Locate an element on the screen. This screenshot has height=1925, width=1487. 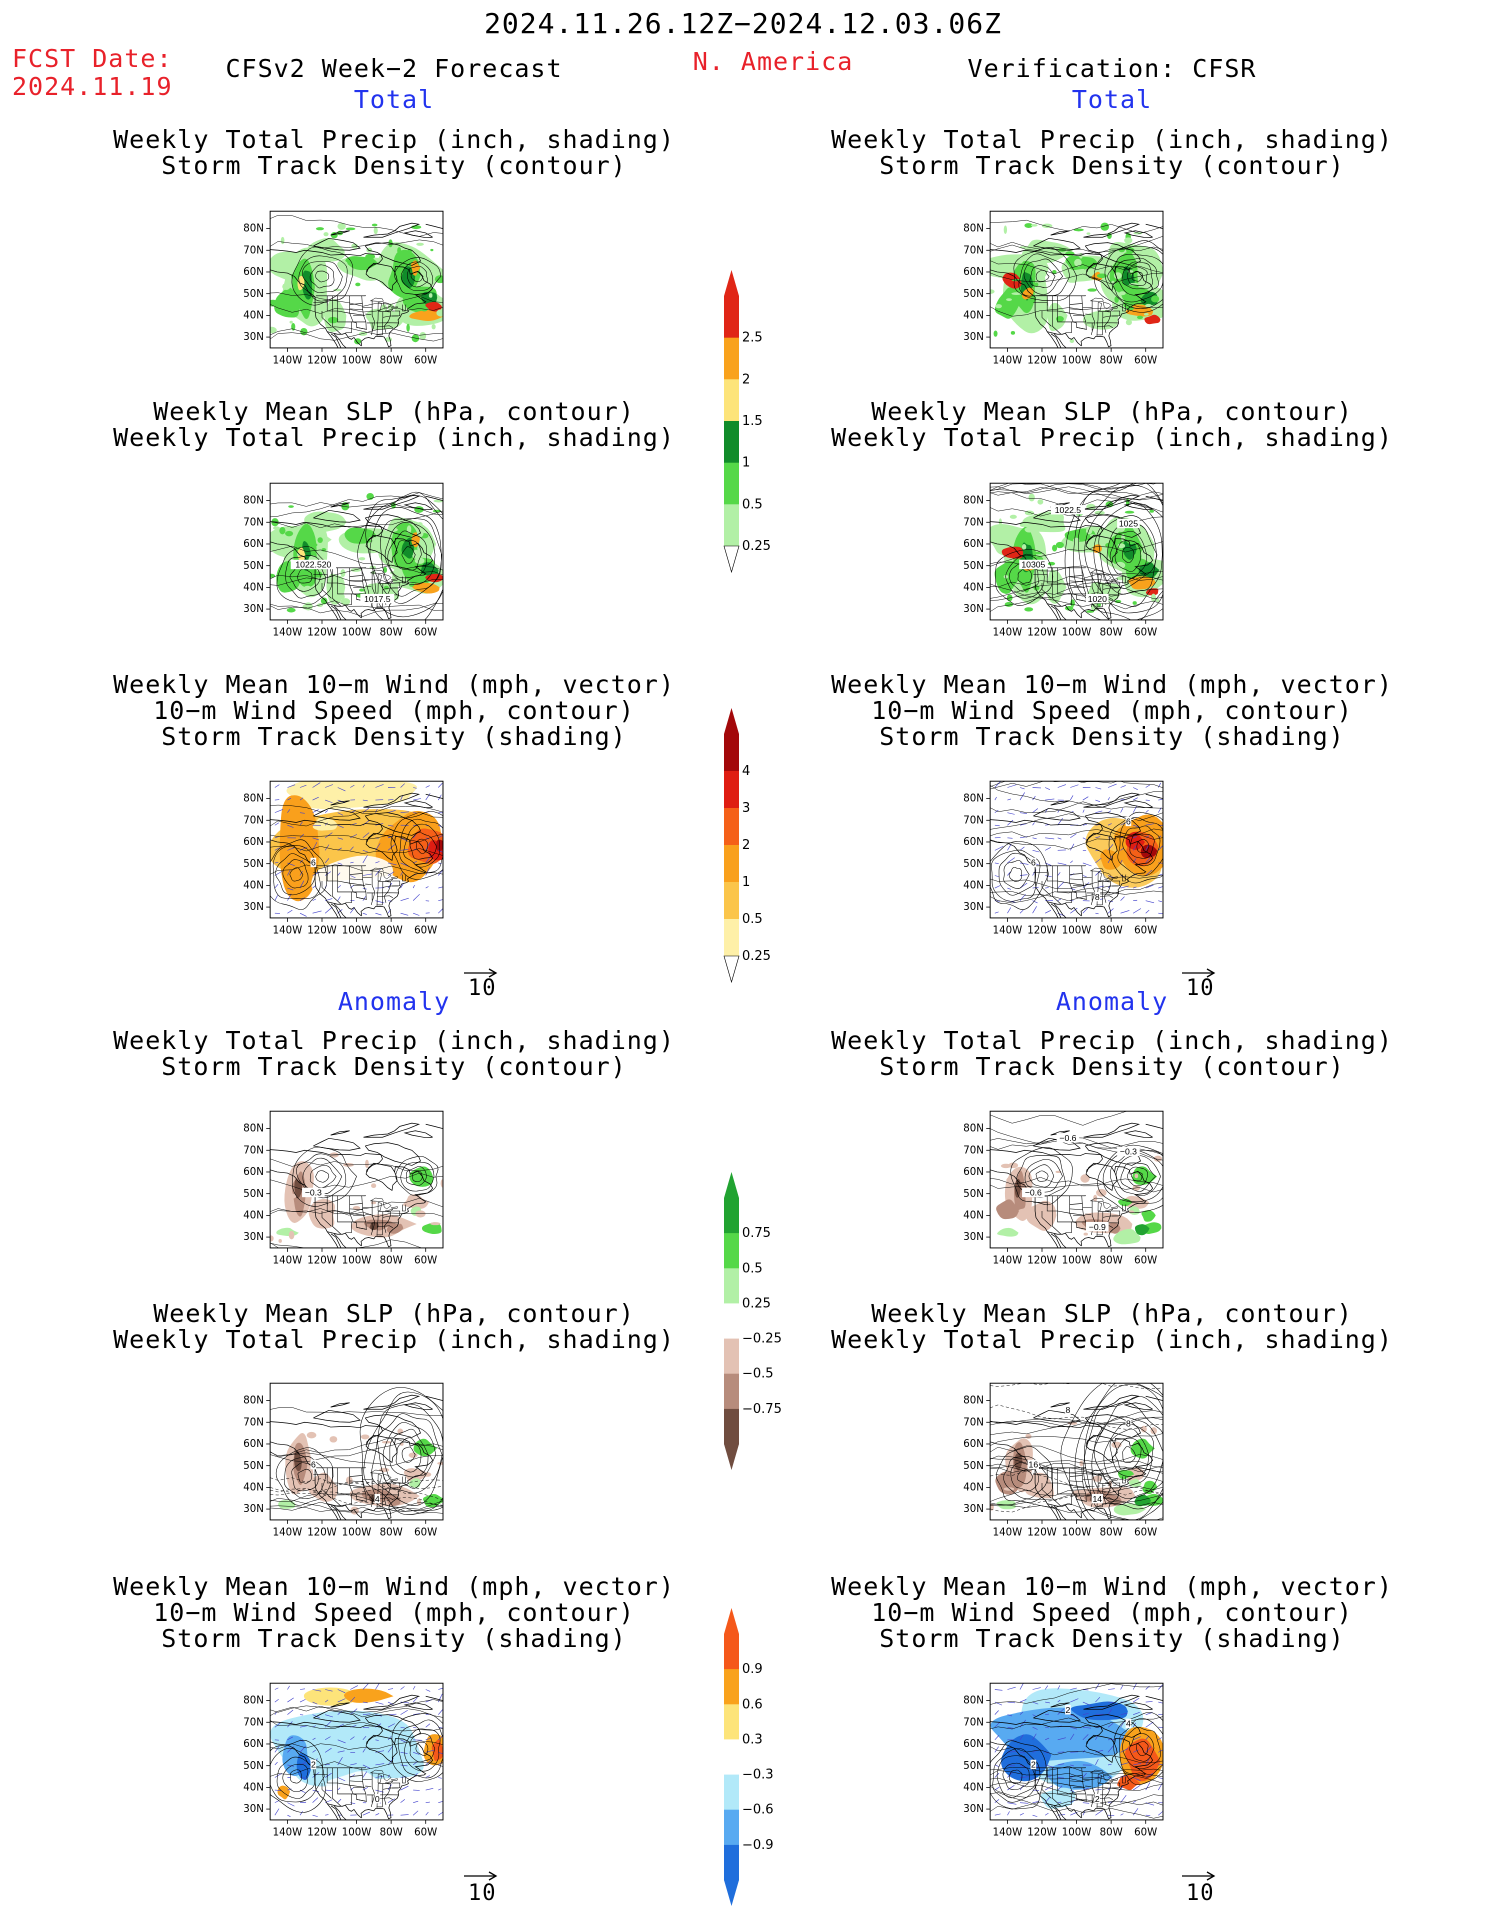
contour-label: 1017.5 is located at coordinates (377, 599).